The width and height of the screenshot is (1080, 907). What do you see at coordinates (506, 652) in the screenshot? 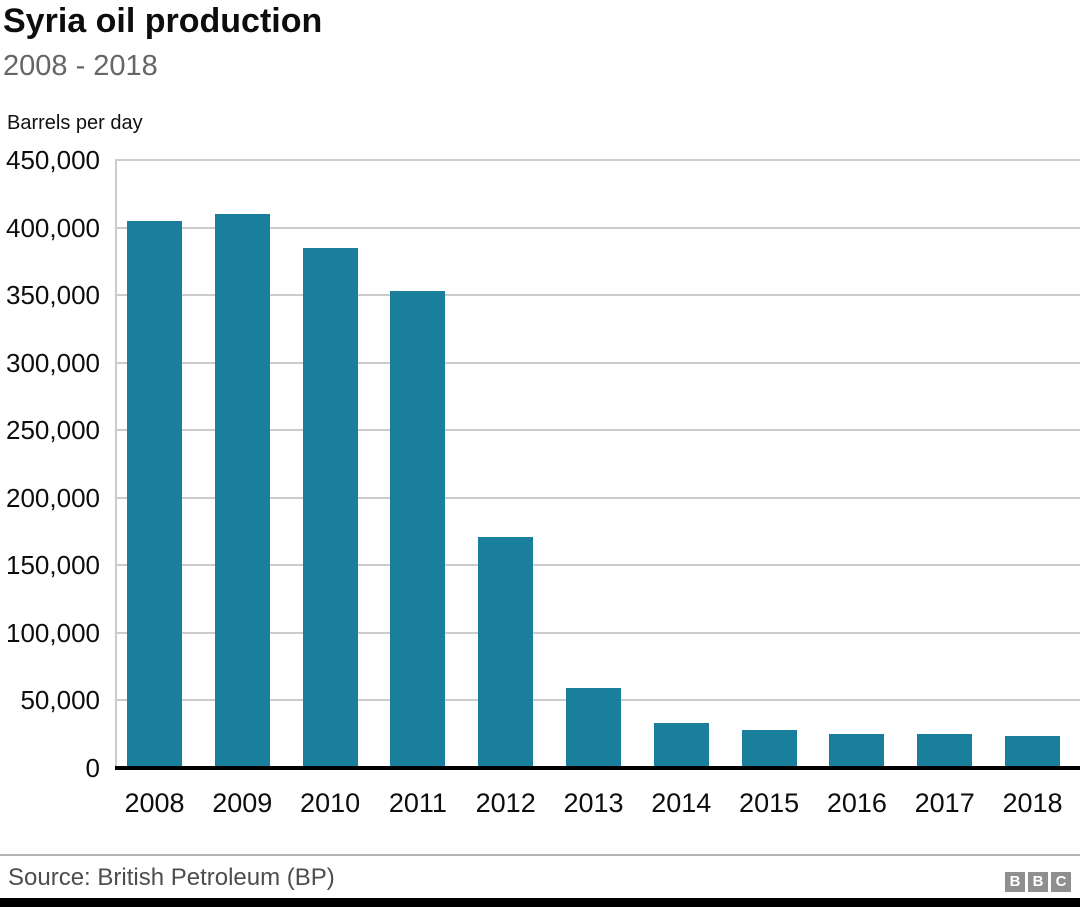
I see `bar-2012` at bounding box center [506, 652].